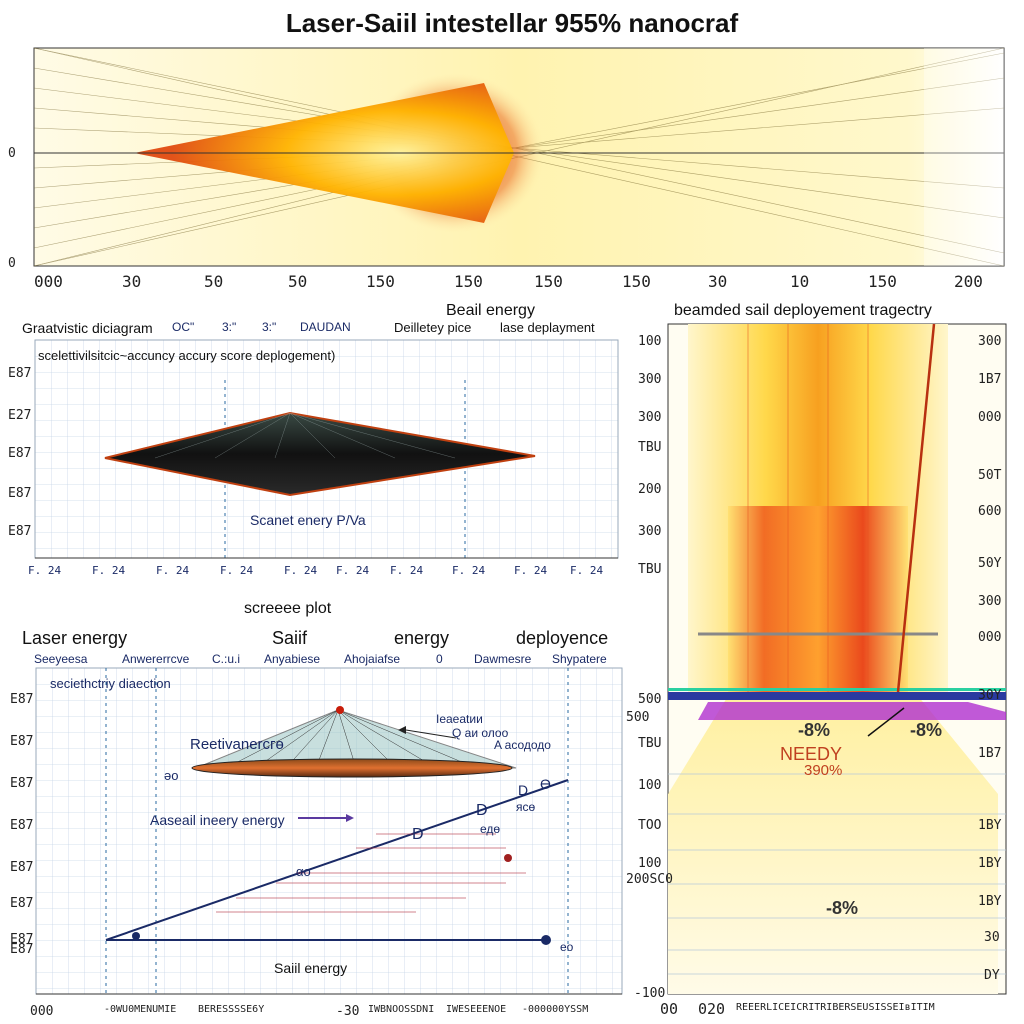 This screenshot has height=1024, width=1024. What do you see at coordinates (303, 871) in the screenshot?
I see `annotation-alpha: αо` at bounding box center [303, 871].